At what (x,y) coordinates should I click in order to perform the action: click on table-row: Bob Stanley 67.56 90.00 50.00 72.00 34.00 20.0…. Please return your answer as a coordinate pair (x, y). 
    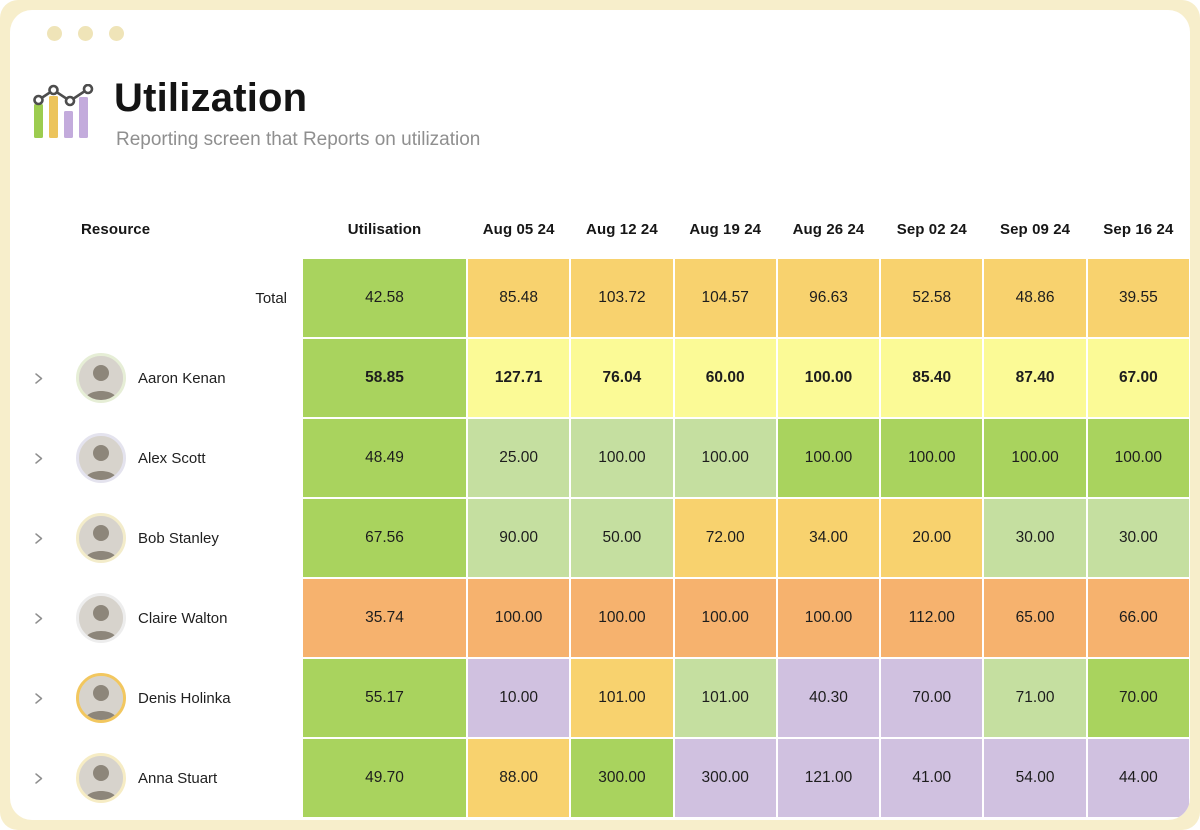
    Looking at the image, I should click on (600, 538).